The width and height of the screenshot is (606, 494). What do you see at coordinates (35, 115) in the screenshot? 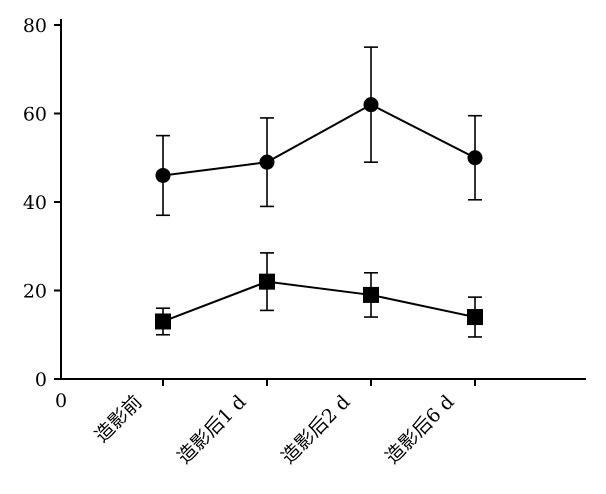
I see `y-tick-label: 60` at bounding box center [35, 115].